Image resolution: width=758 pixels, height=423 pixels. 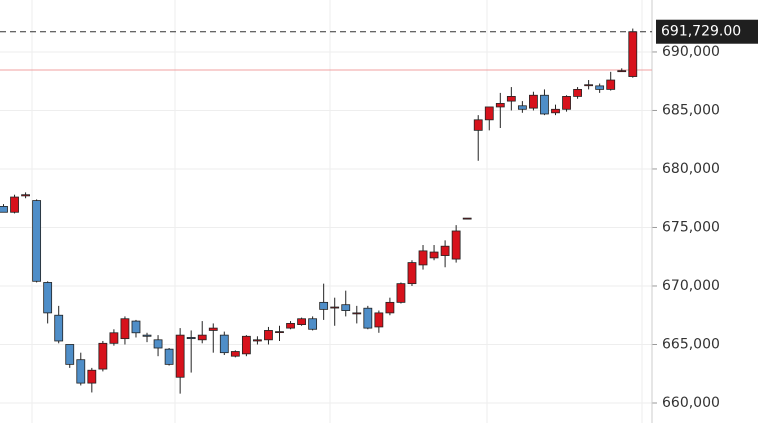 What do you see at coordinates (691, 110) in the screenshot?
I see `y-tick-label: 685,000` at bounding box center [691, 110].